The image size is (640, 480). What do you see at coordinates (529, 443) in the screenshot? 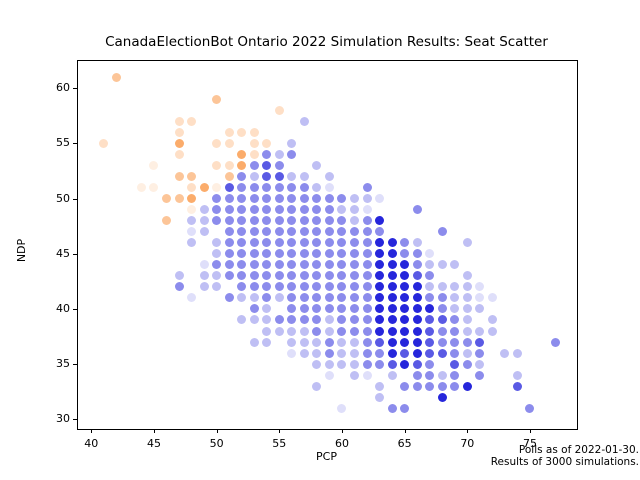
I see `x-tick-label: 75` at bounding box center [529, 443].